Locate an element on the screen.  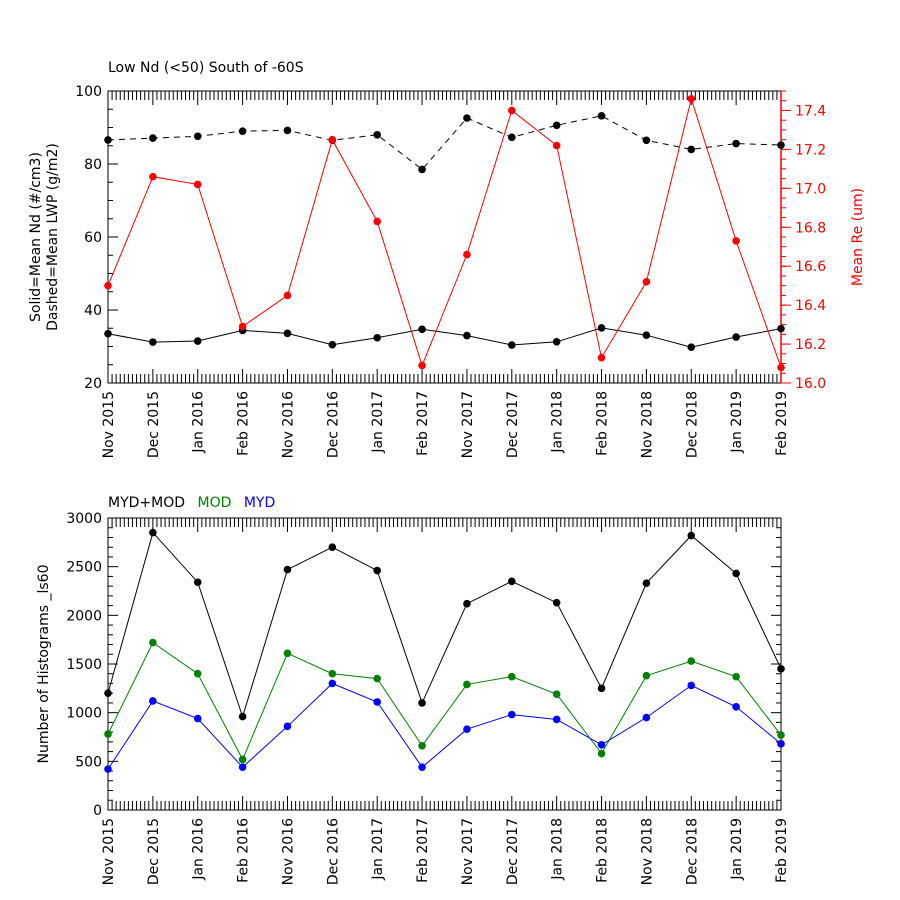
bottom-y-tick-label: 2000 is located at coordinates (84, 616).